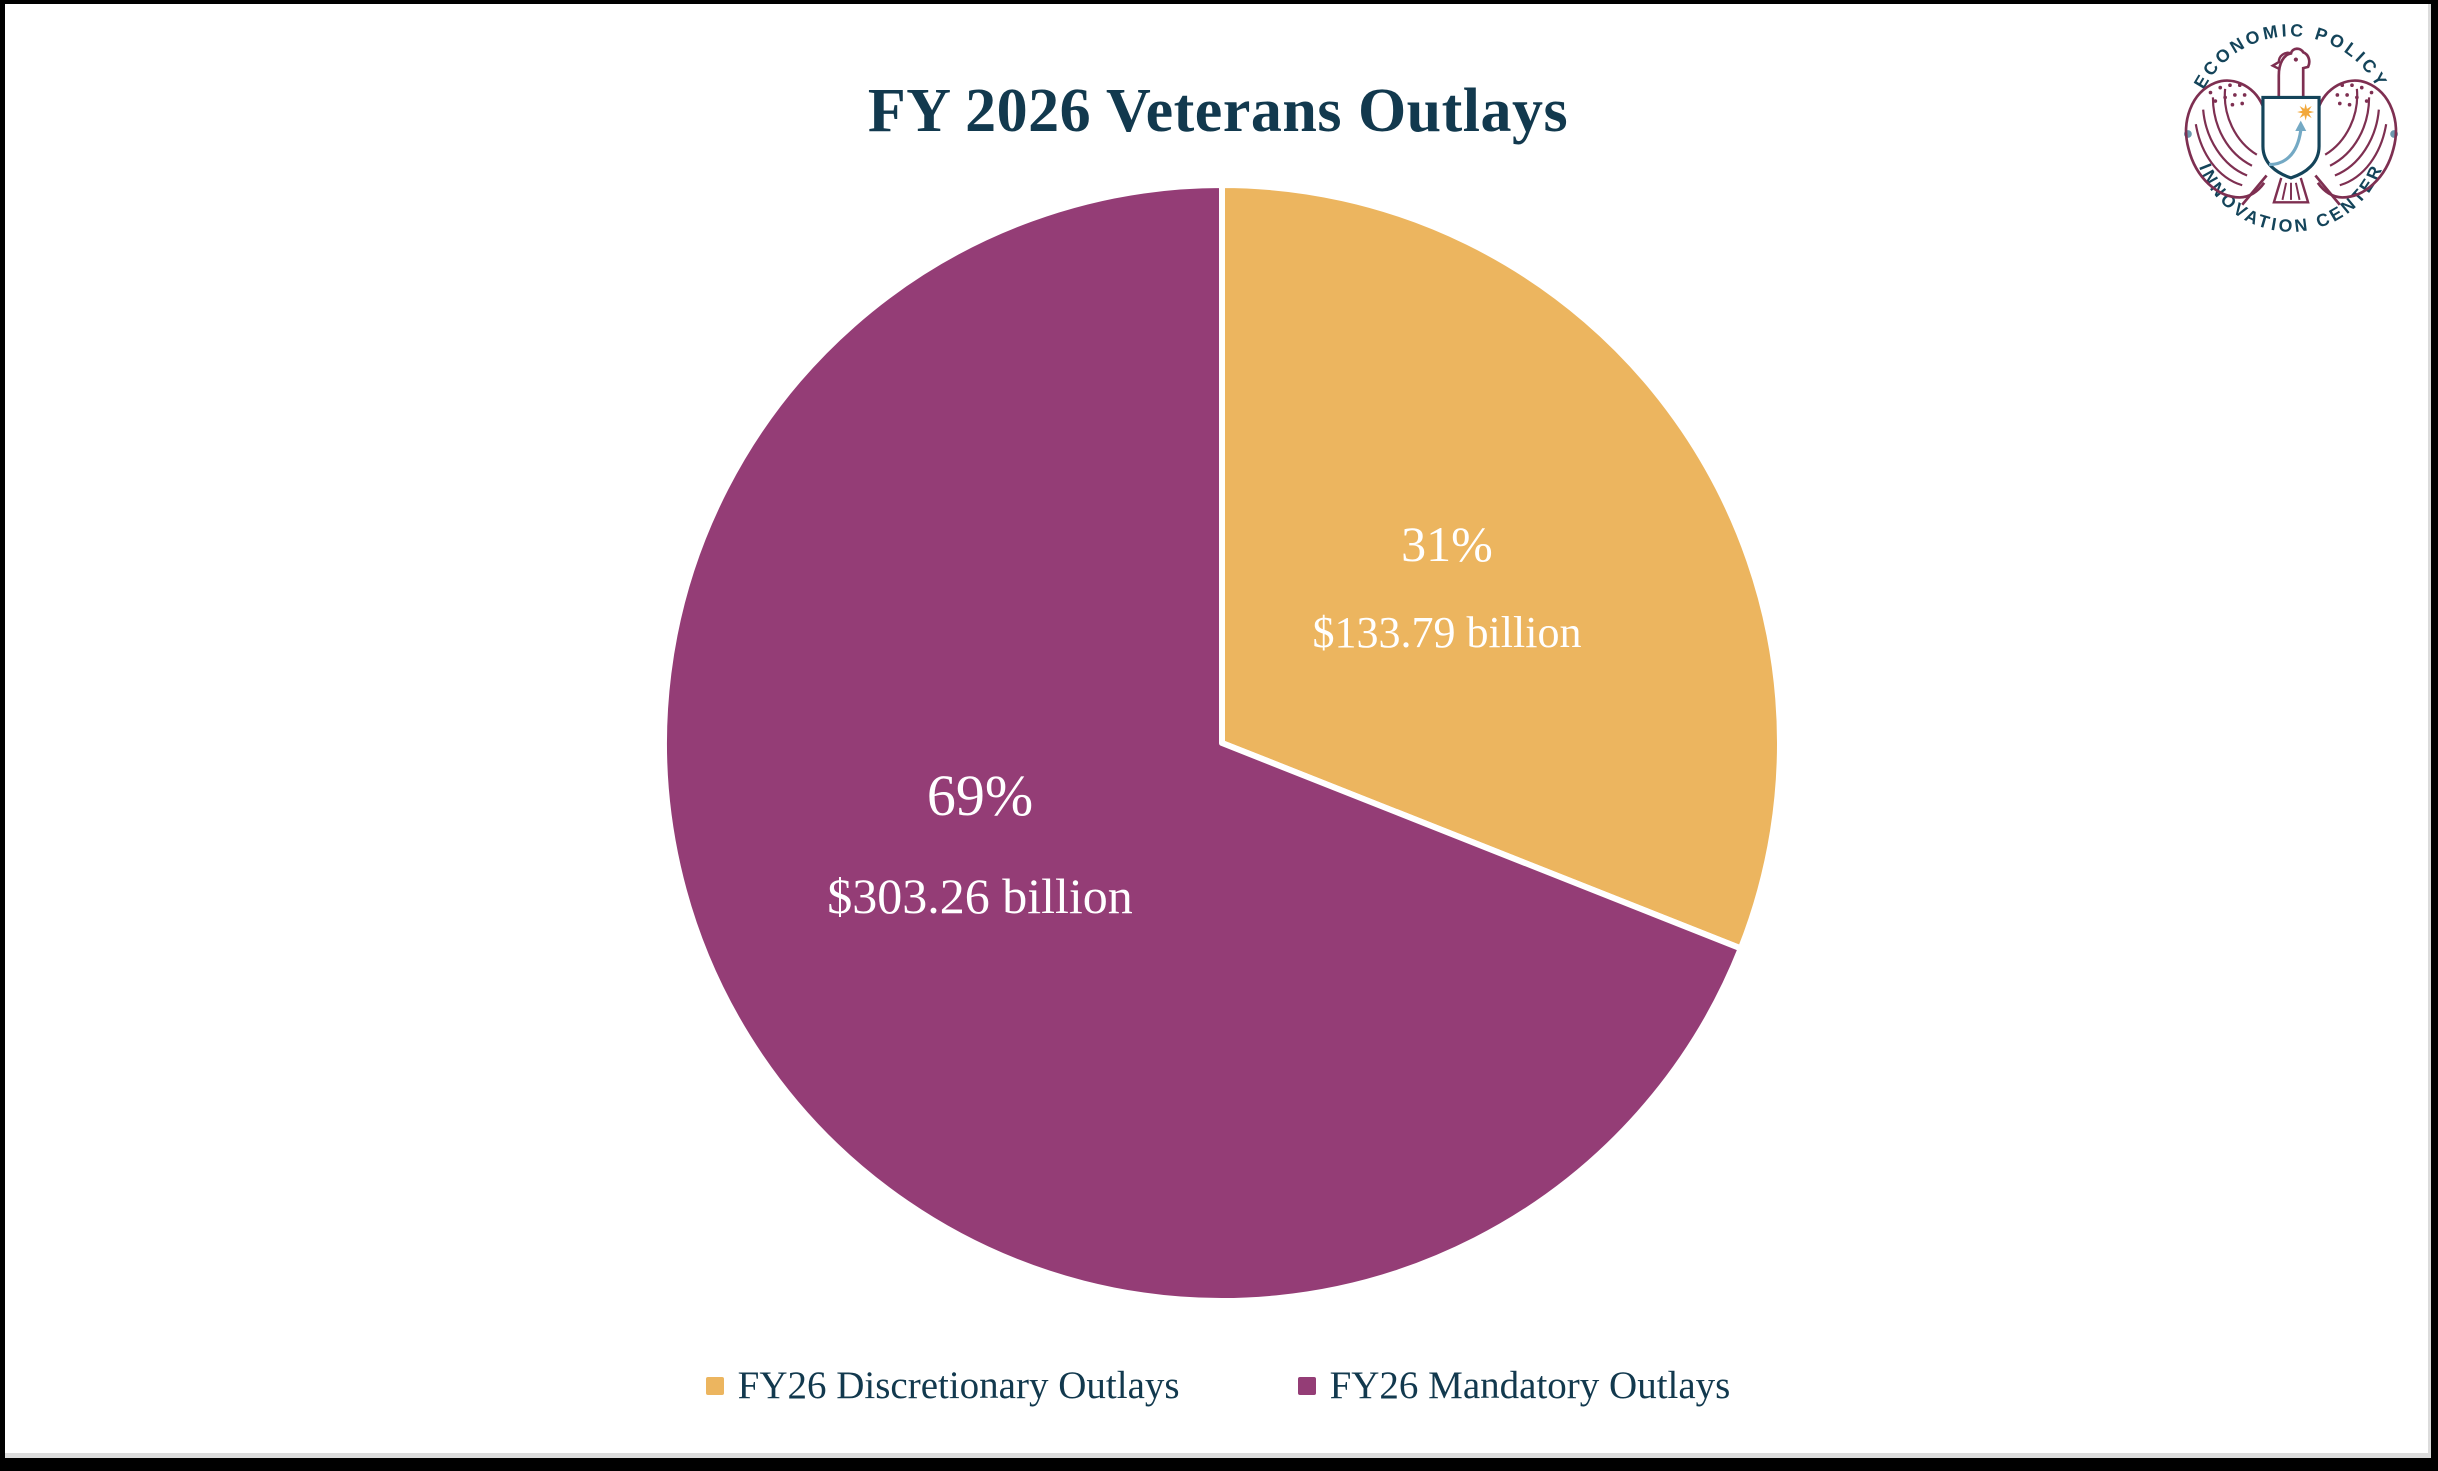 This screenshot has height=1471, width=2438. What do you see at coordinates (2306, 112) in the screenshot?
I see `star-icon` at bounding box center [2306, 112].